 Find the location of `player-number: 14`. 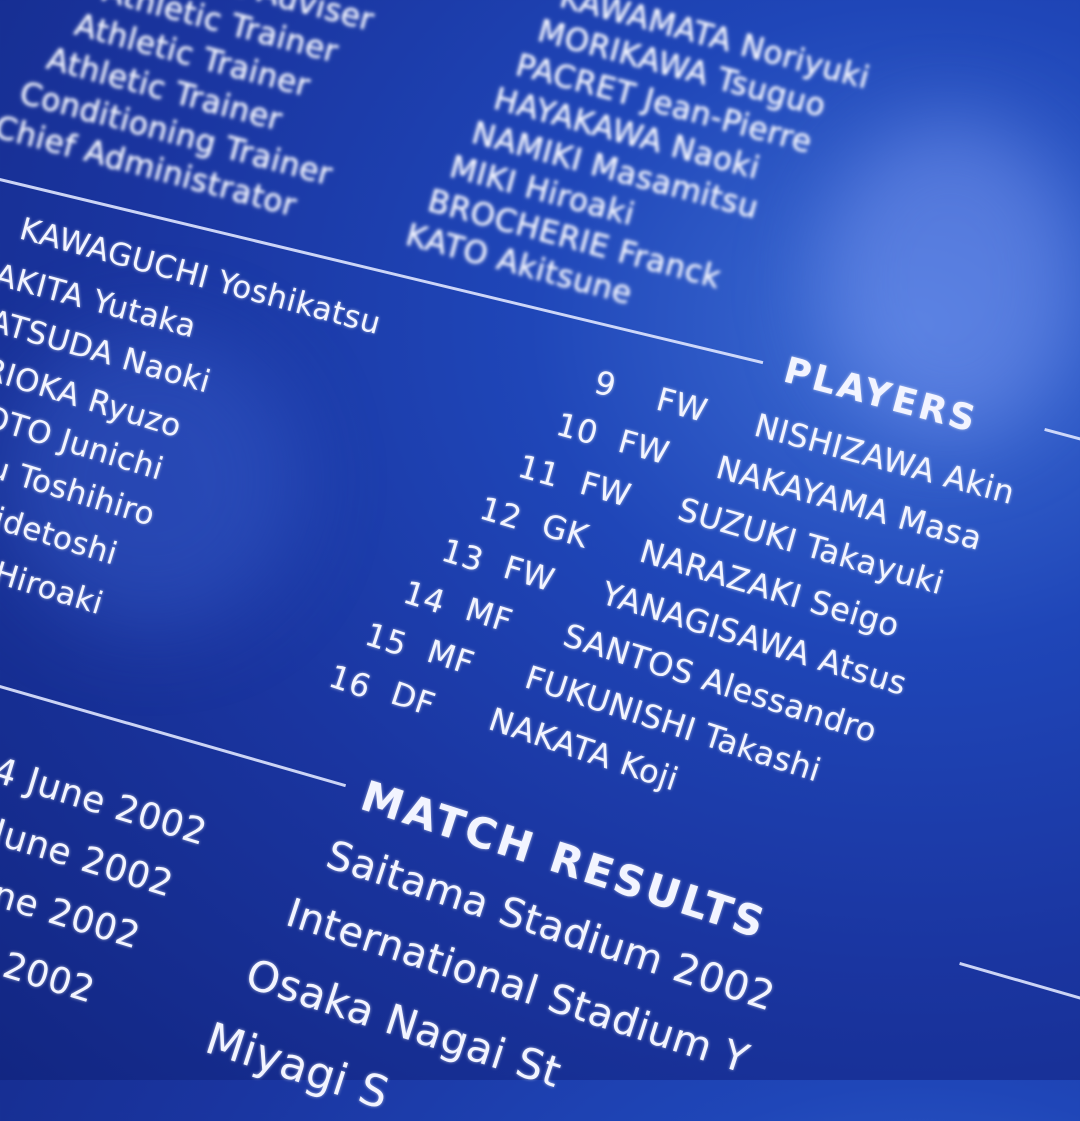

player-number: 14 is located at coordinates (424, 597).